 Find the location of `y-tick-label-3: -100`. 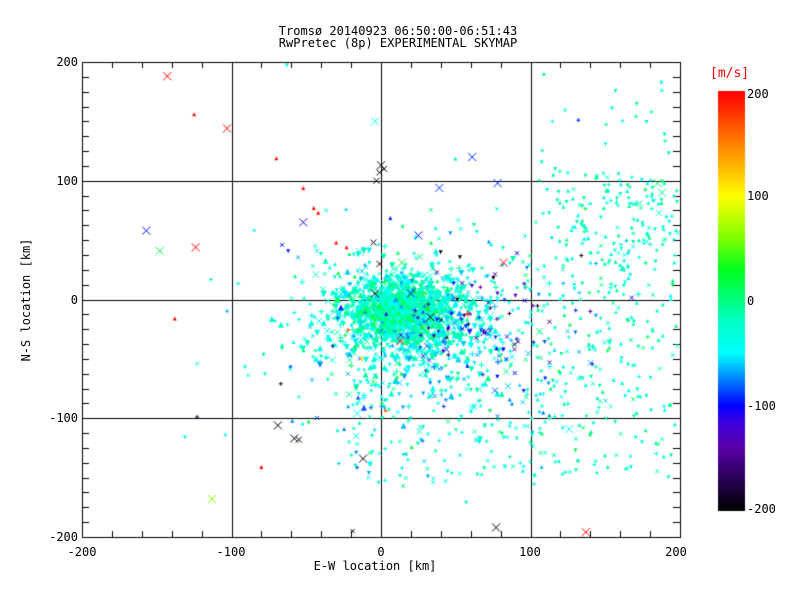

y-tick-label-3: -100 is located at coordinates (63, 418).